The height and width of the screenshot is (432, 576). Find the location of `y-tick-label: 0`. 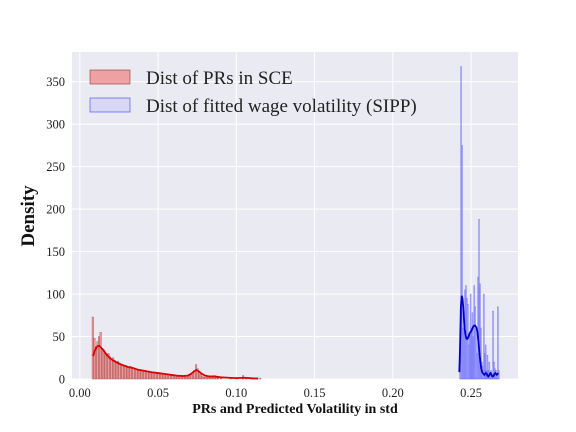

y-tick-label: 0 is located at coordinates (62, 380).